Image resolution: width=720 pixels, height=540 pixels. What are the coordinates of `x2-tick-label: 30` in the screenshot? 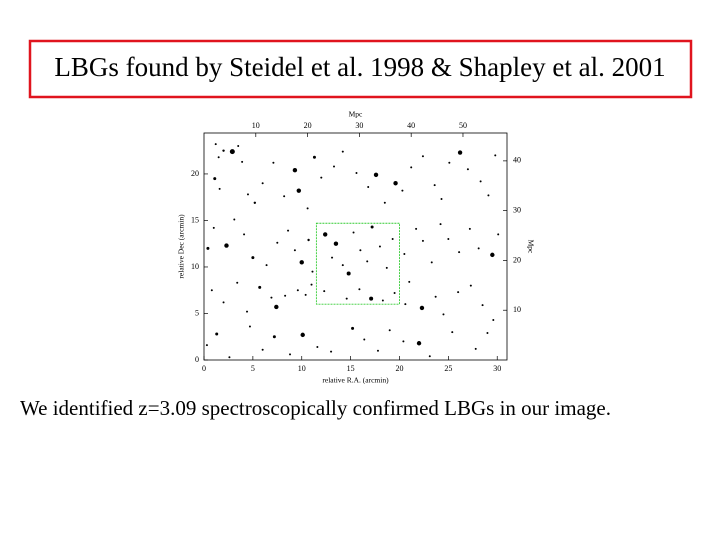 It's located at (359, 125).